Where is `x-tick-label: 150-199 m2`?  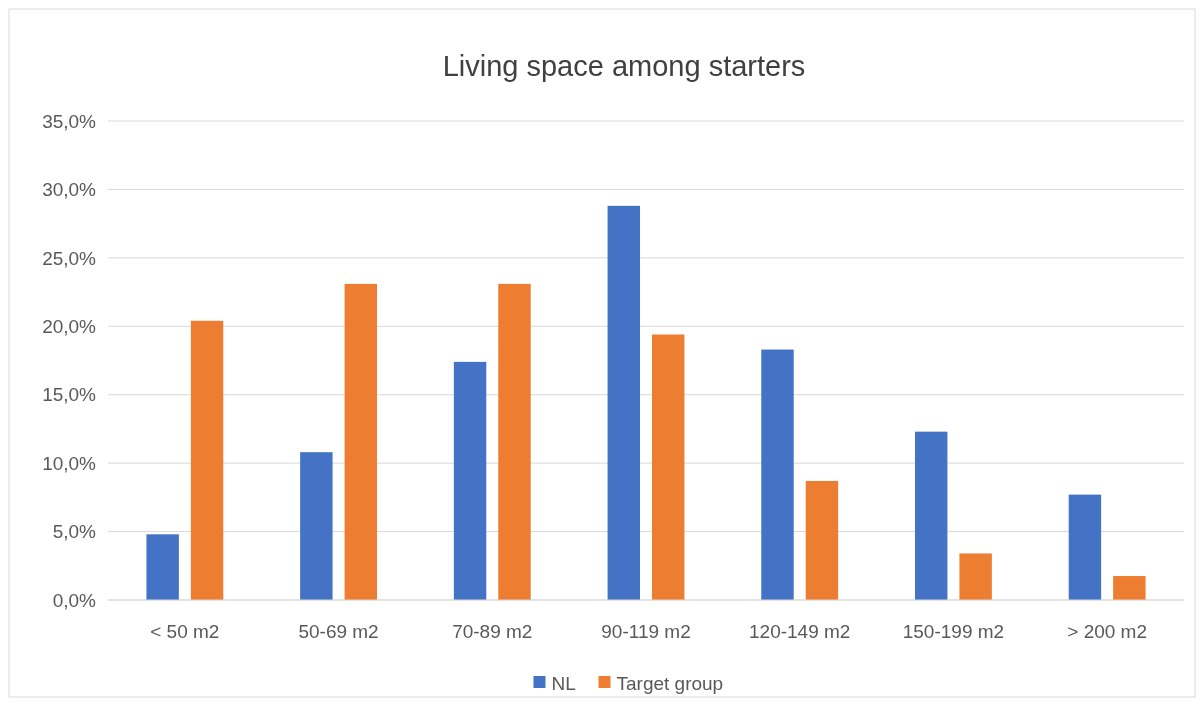 x-tick-label: 150-199 m2 is located at coordinates (953, 631).